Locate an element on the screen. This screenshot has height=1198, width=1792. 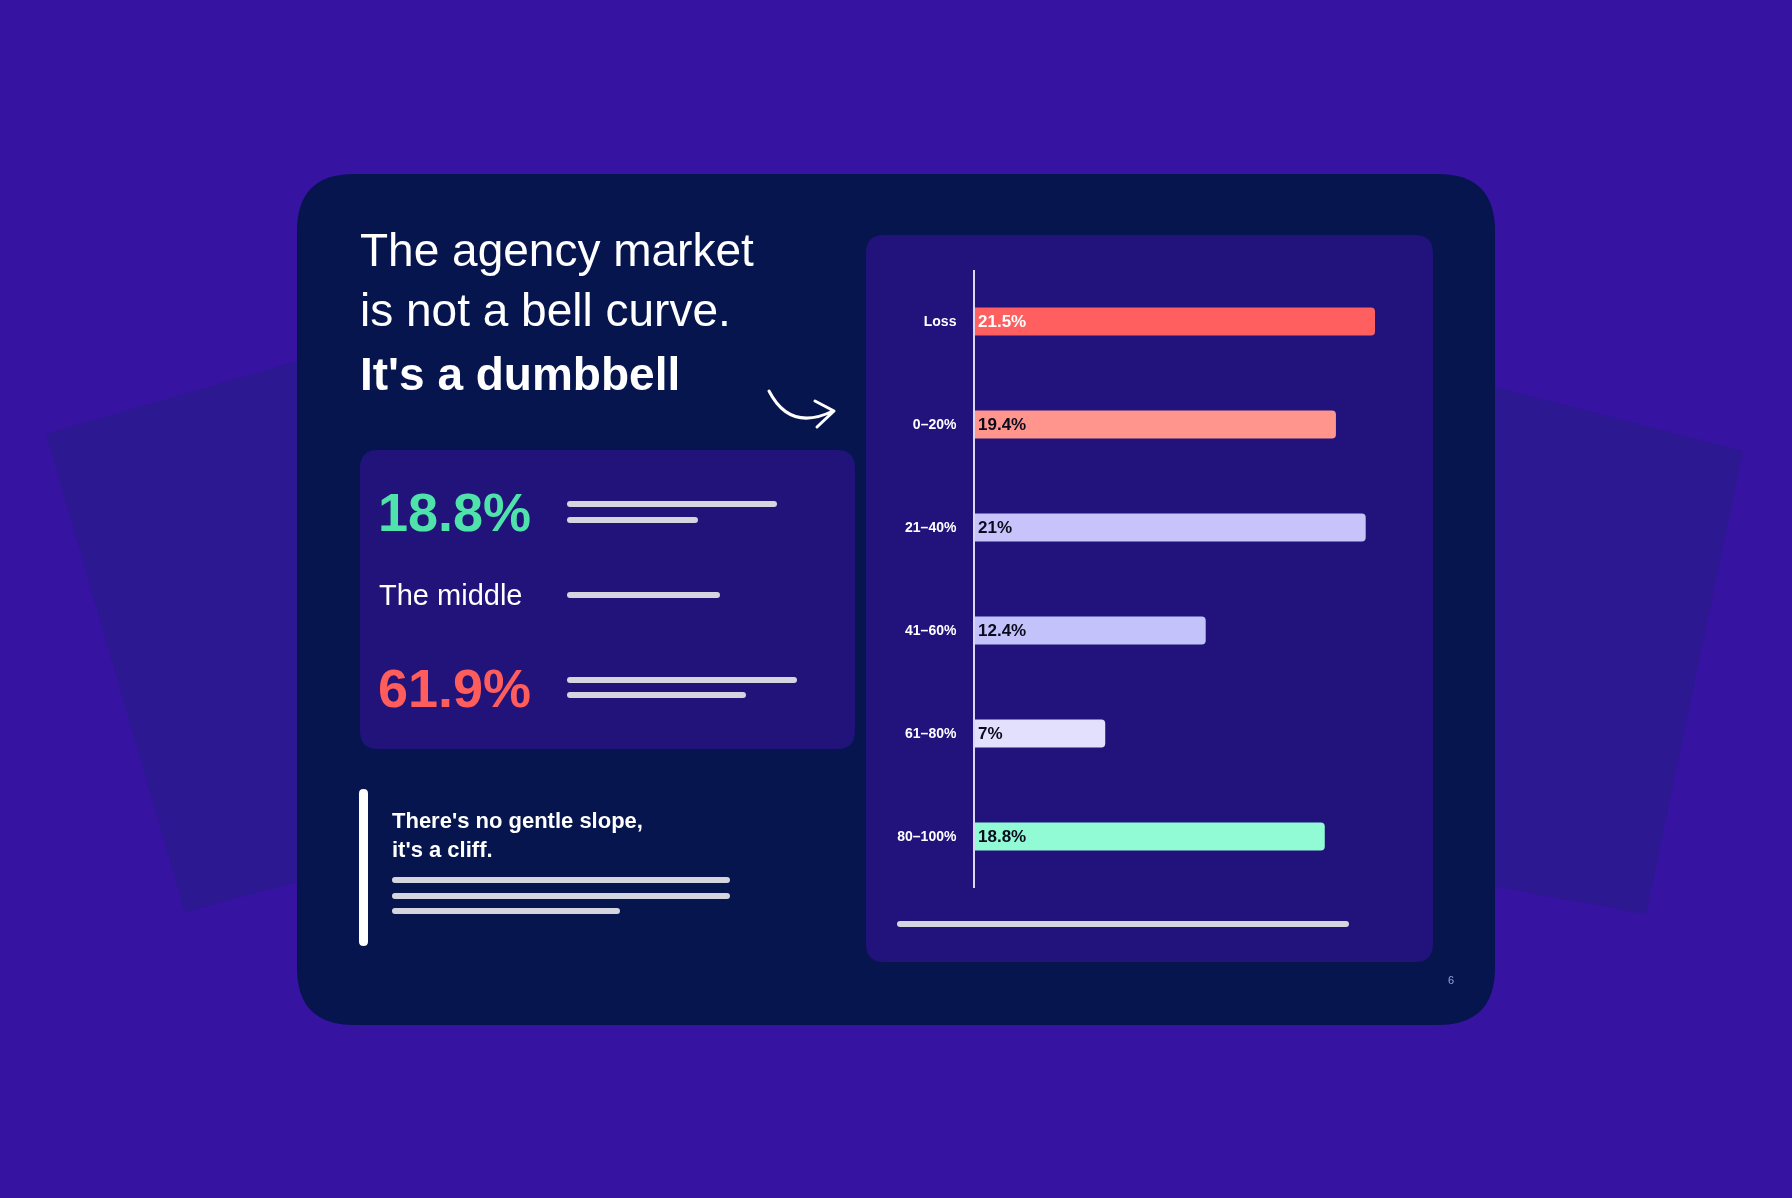
y-tick-label: Loss is located at coordinates (940, 321).